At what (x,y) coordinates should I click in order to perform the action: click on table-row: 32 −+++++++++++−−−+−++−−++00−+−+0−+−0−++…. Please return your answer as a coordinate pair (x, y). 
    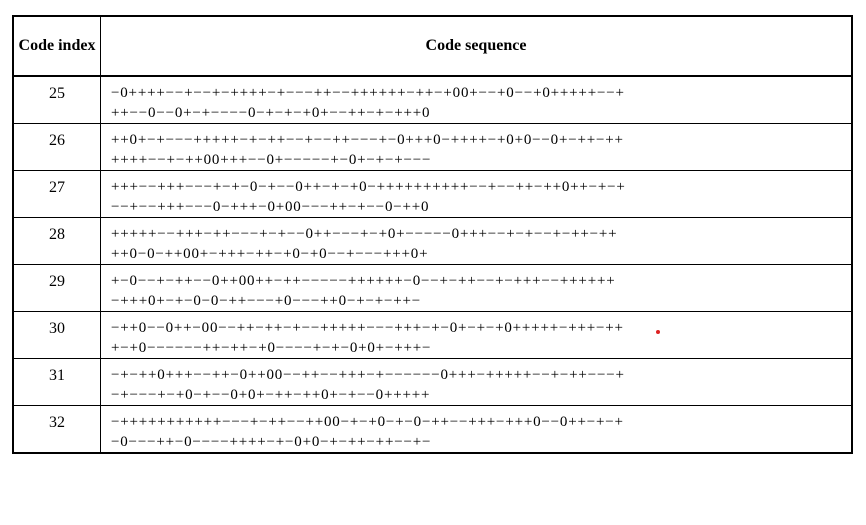
    Looking at the image, I should click on (432, 429).